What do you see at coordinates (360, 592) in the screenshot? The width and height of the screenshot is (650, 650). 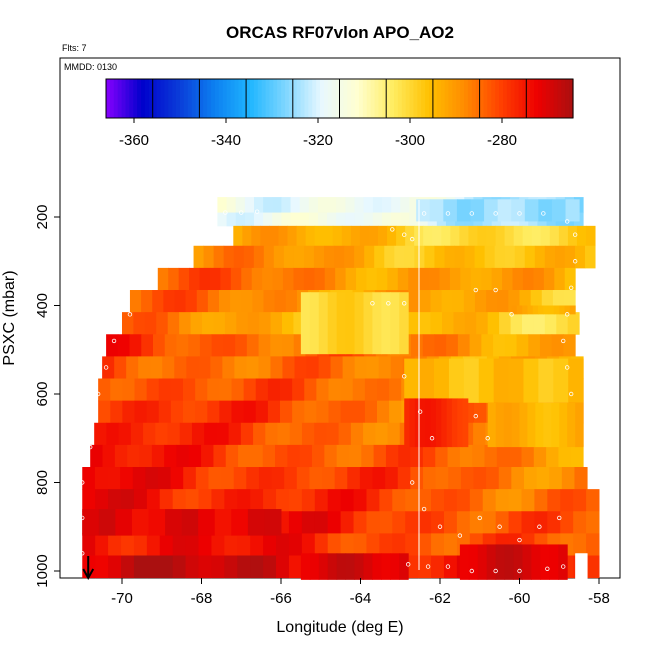 I see `x-axis: -70 -68 -66 -64 -62 -60 -58` at bounding box center [360, 592].